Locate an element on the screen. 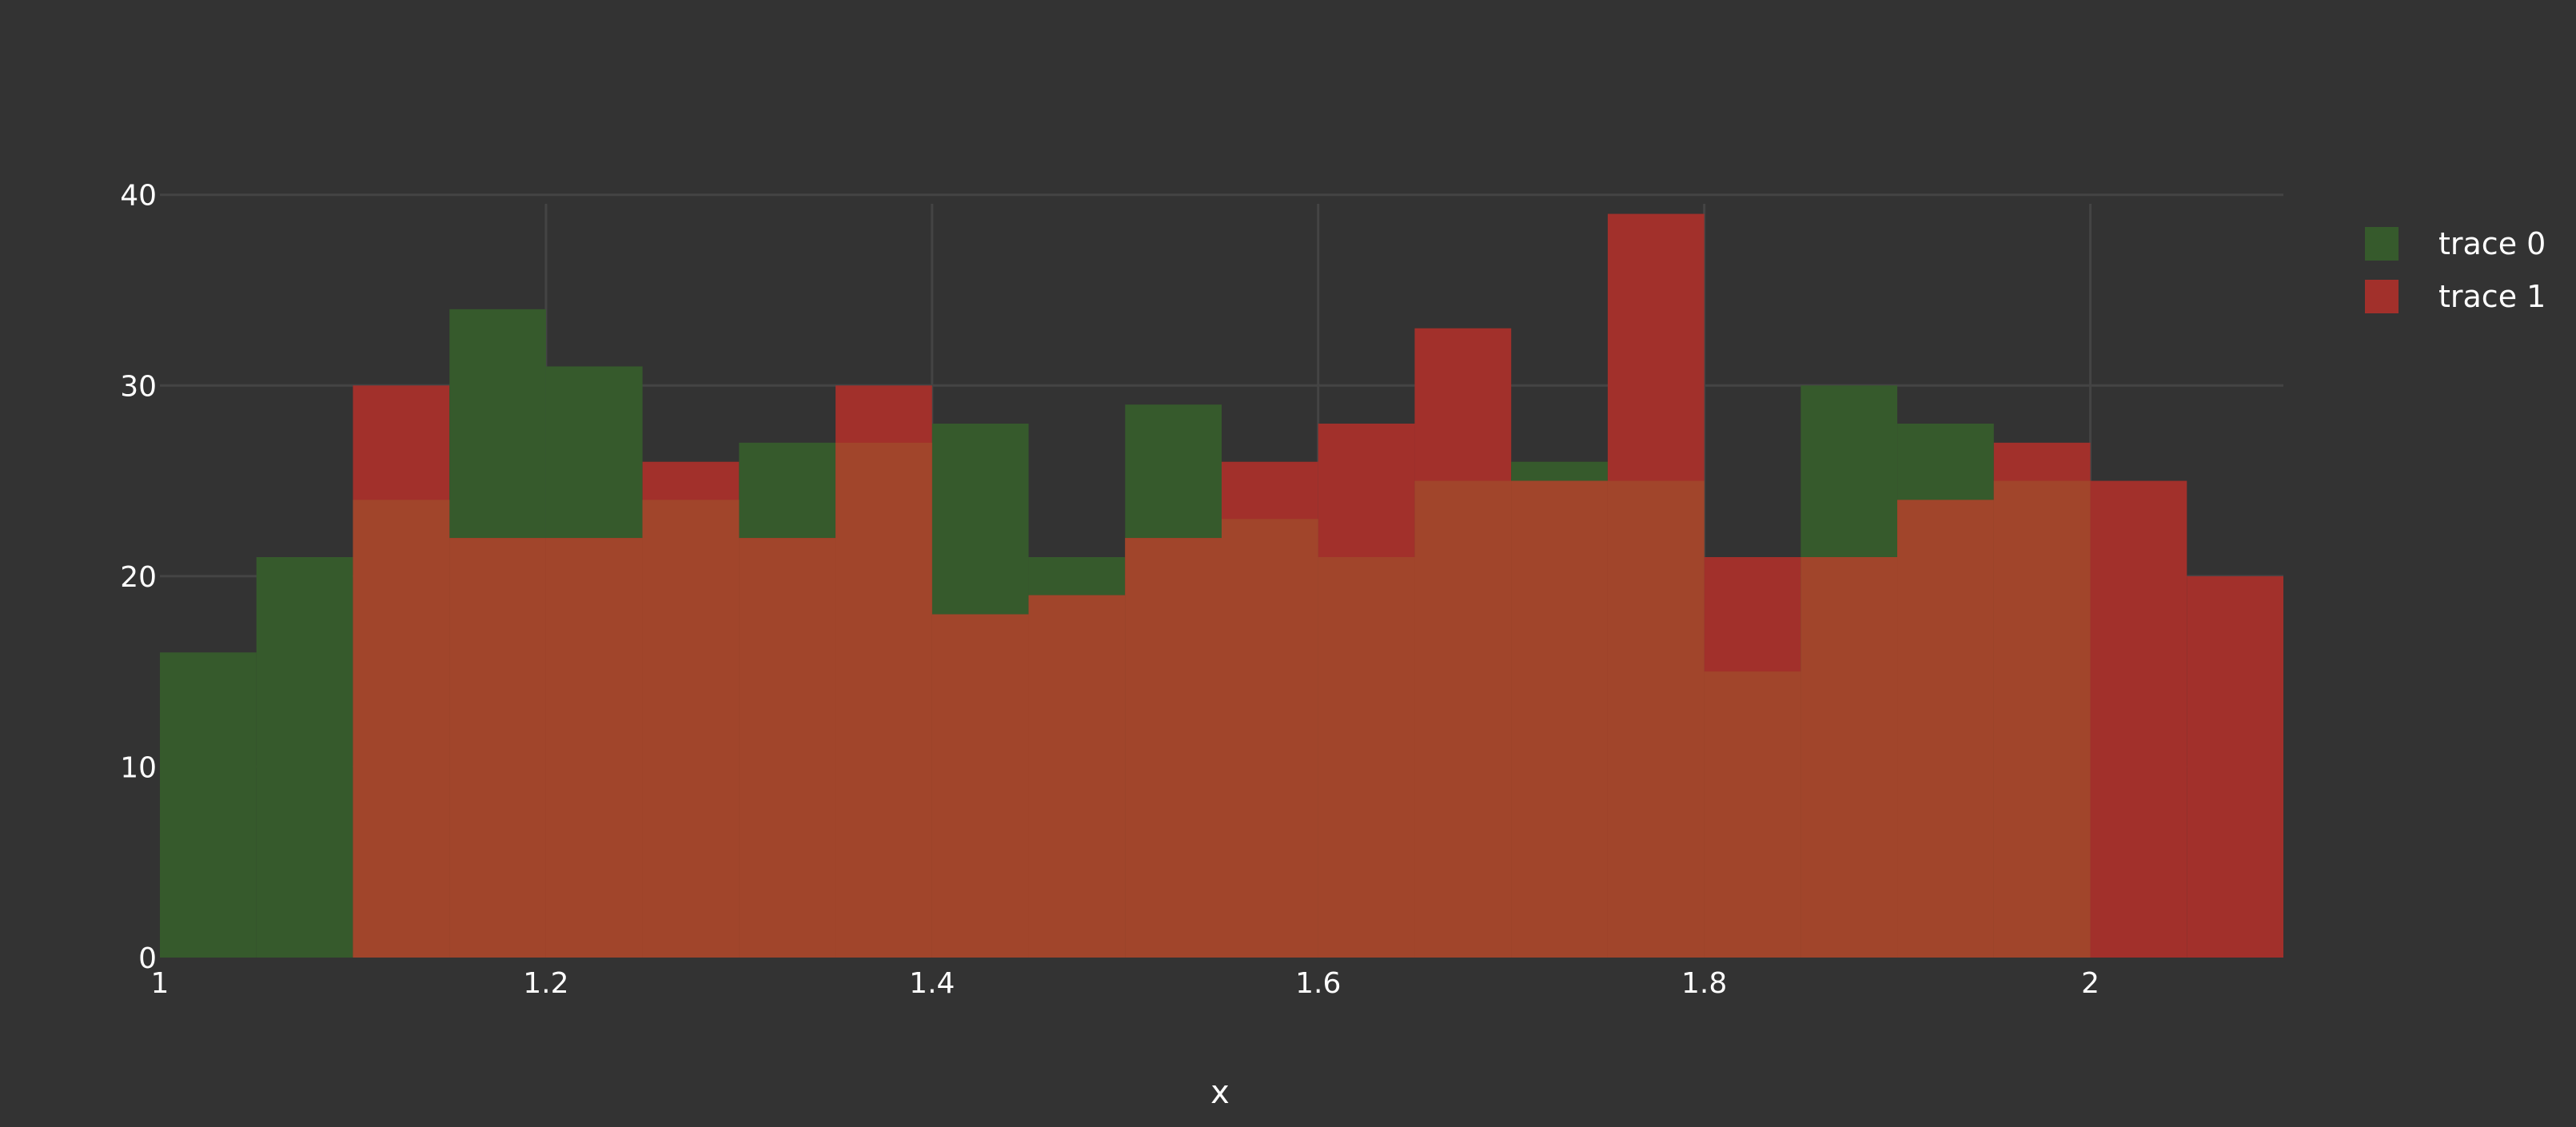 This screenshot has width=2576, height=1127. x-axis-ticks: 1 1.2 1.4 1.6 1.8 2 is located at coordinates (1125, 983).